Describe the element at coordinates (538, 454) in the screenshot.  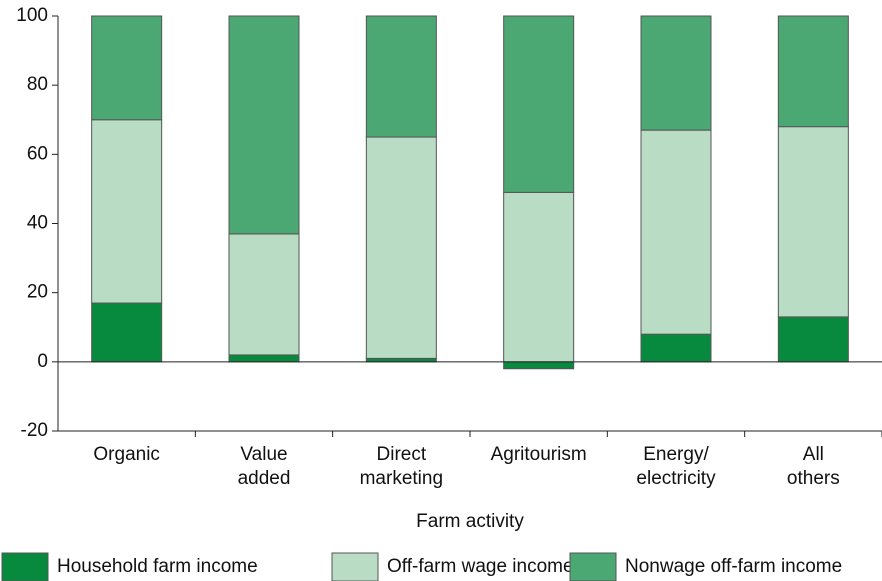
I see `x-tick-label: Agritourism` at that location.